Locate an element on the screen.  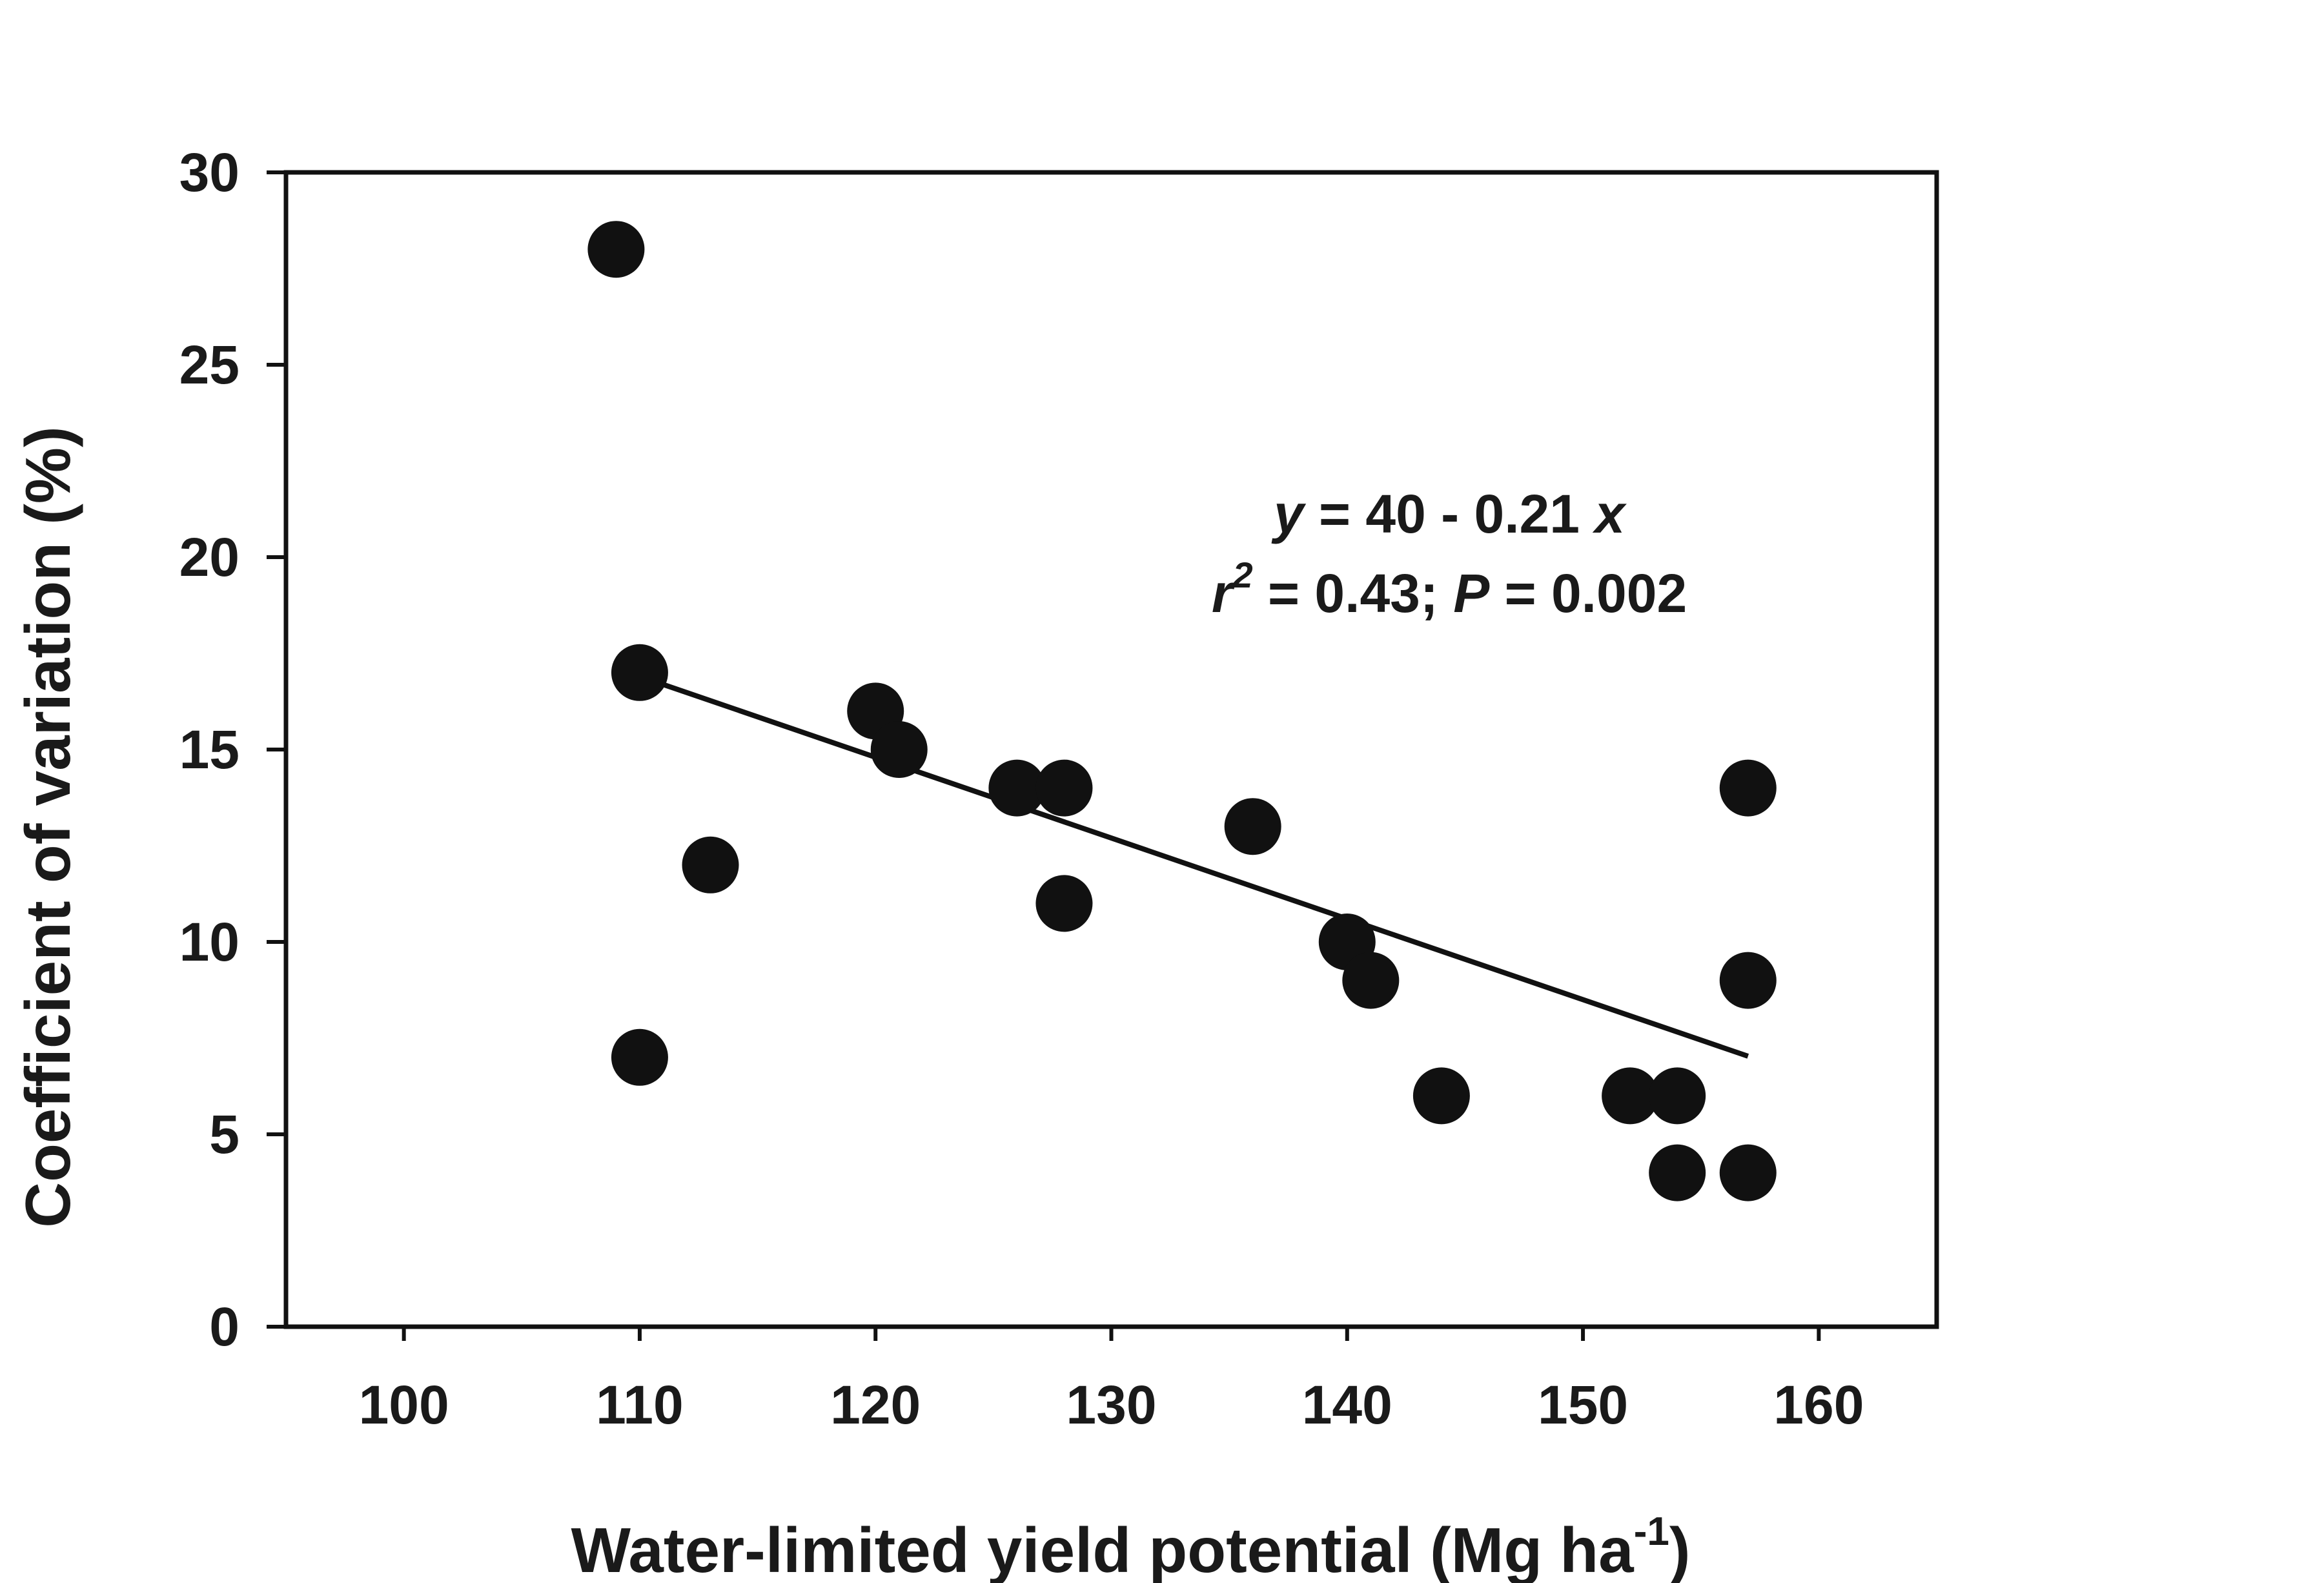
x-tick-label: 150 is located at coordinates (1583, 1404).